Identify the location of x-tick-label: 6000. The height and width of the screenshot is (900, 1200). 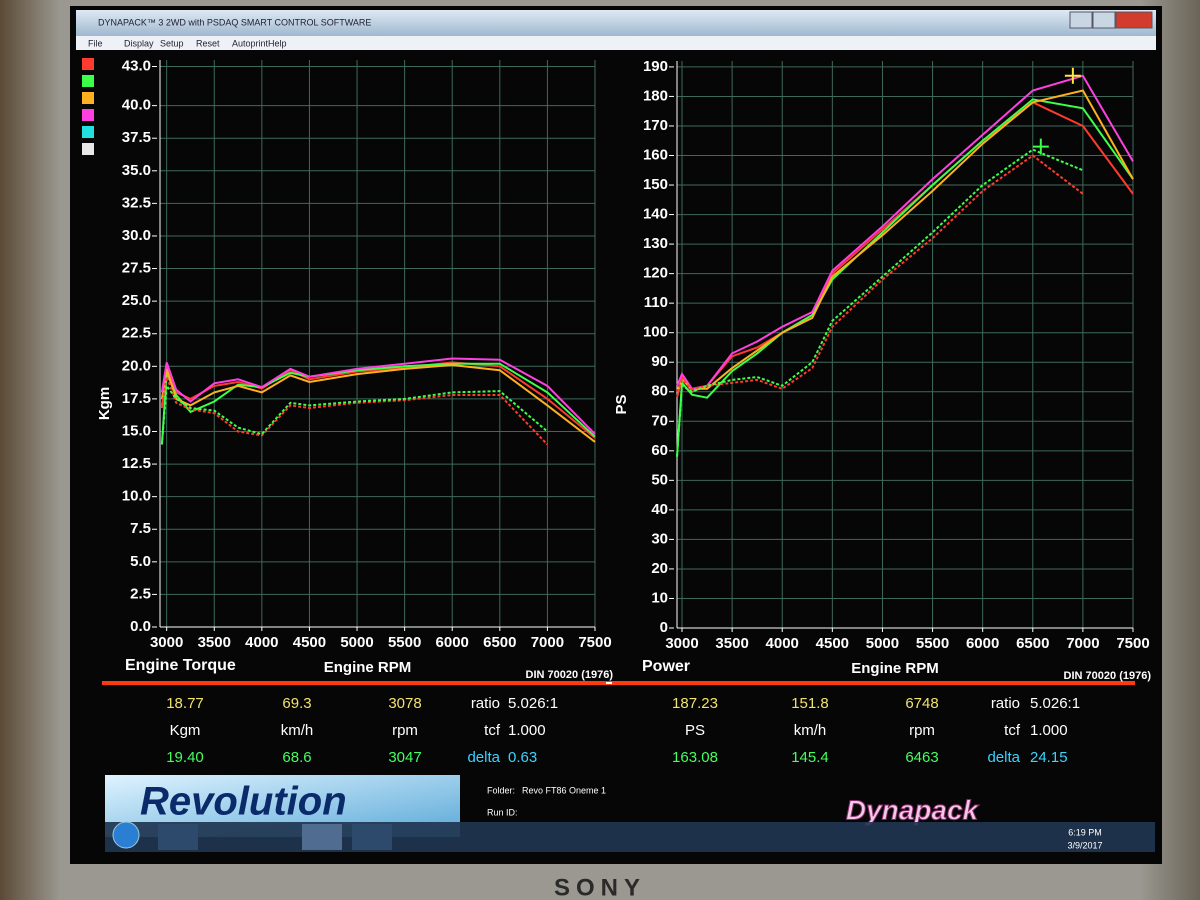
(452, 642).